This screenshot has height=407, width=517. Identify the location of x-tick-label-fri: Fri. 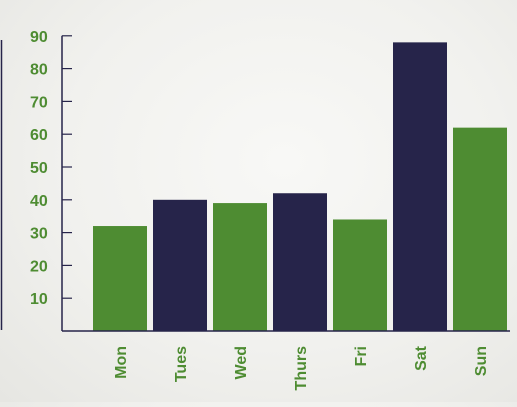
(361, 356).